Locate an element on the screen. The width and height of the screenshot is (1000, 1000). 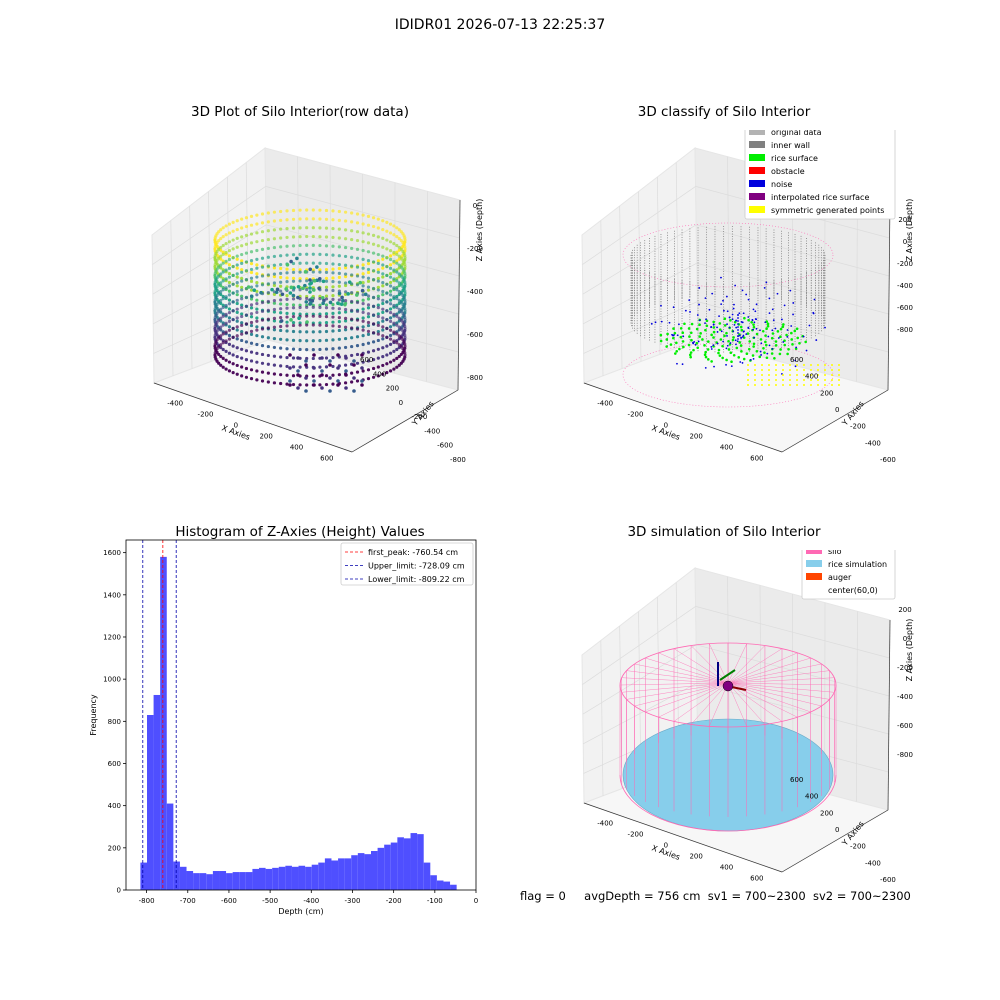
z-tick-label: -800 is located at coordinates (905, 330).